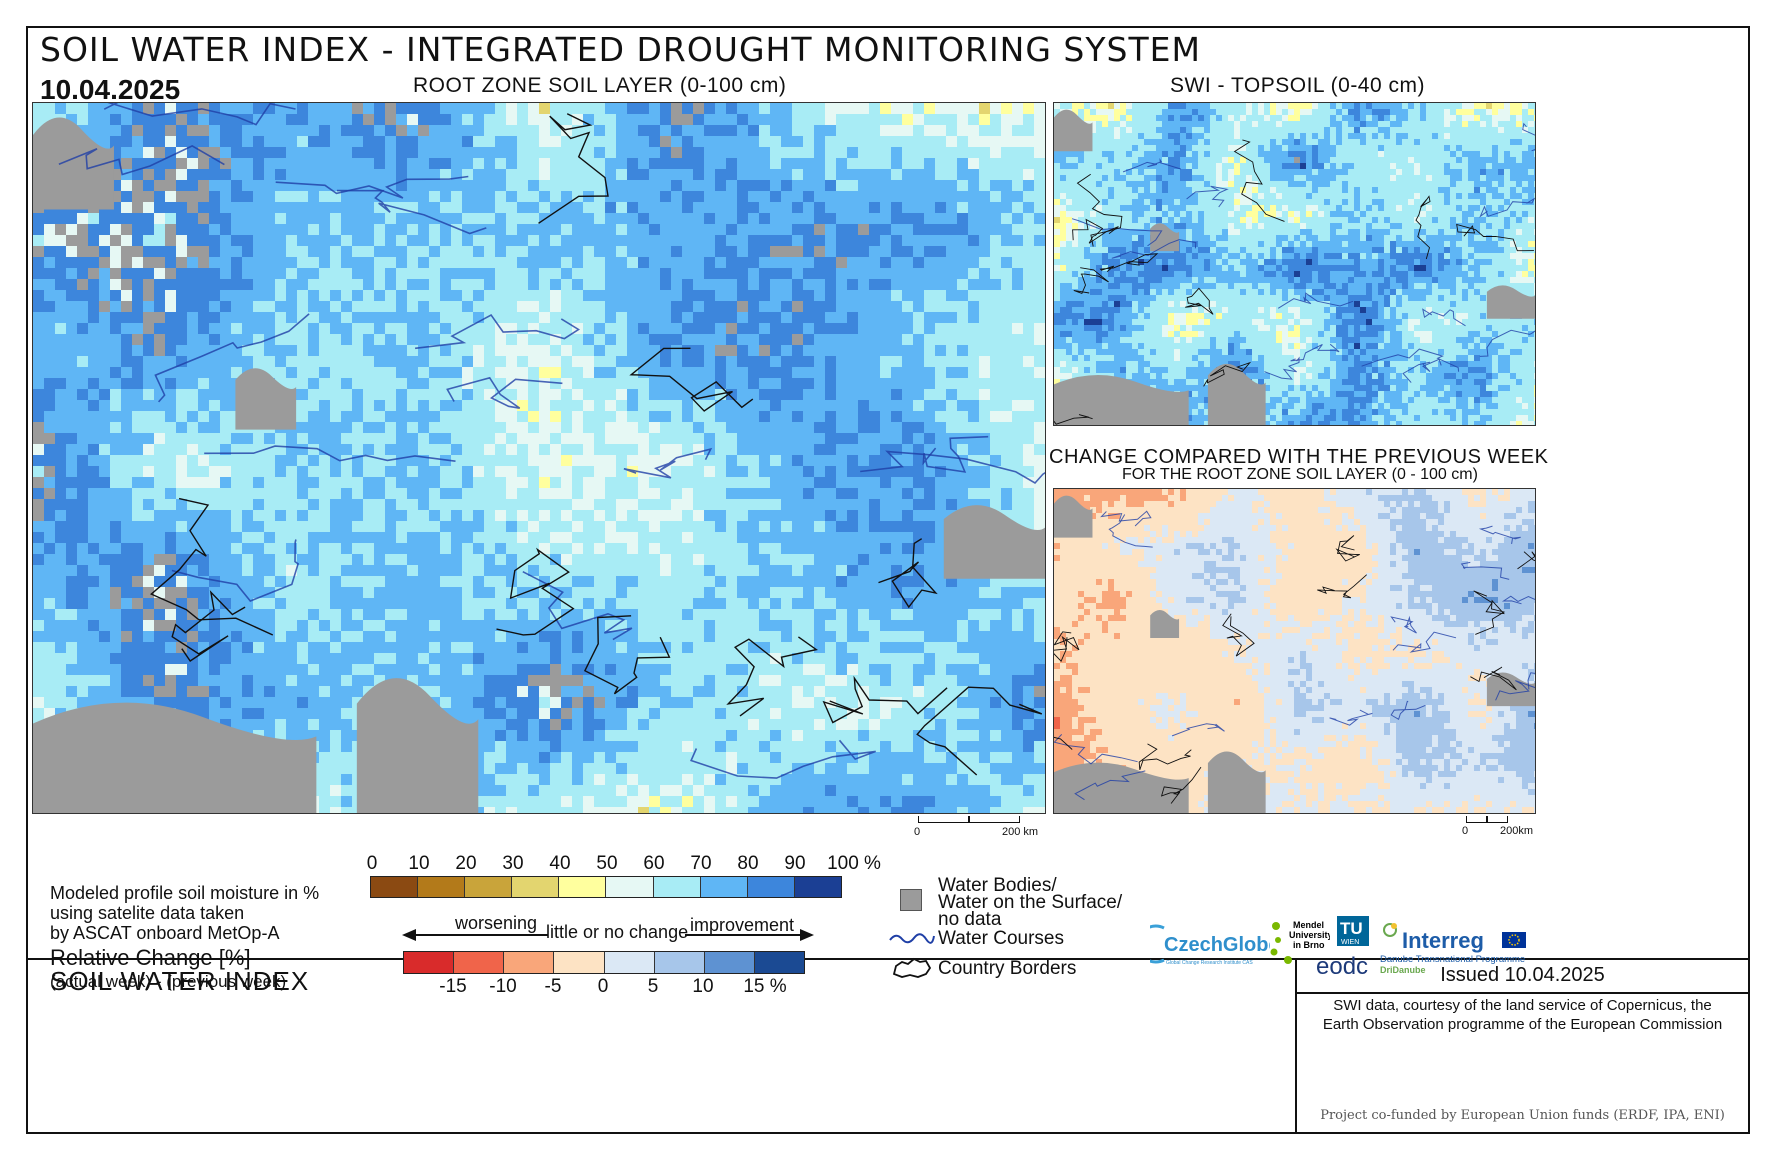  I want to click on tick-label: 50, so click(607, 863).